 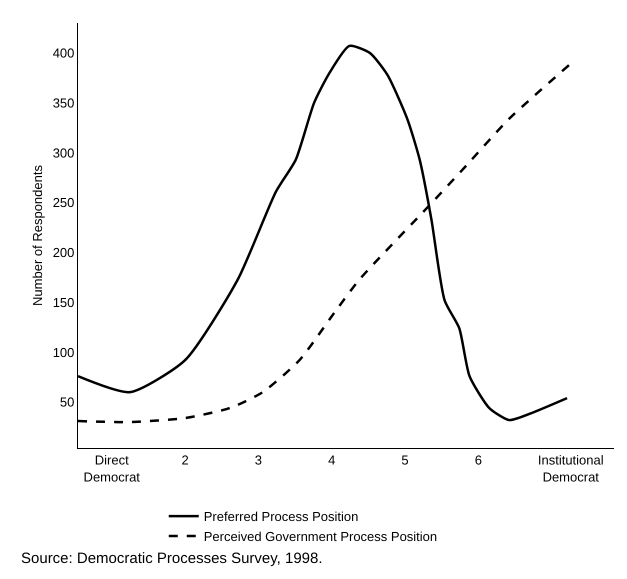 I want to click on y-tick-label: 50, so click(x=67, y=402).